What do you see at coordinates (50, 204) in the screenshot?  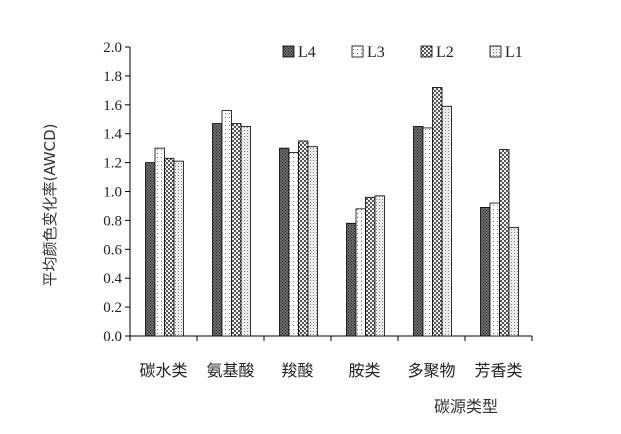 I see `y-axis-title: 平均颜色变化率(AWCD)` at bounding box center [50, 204].